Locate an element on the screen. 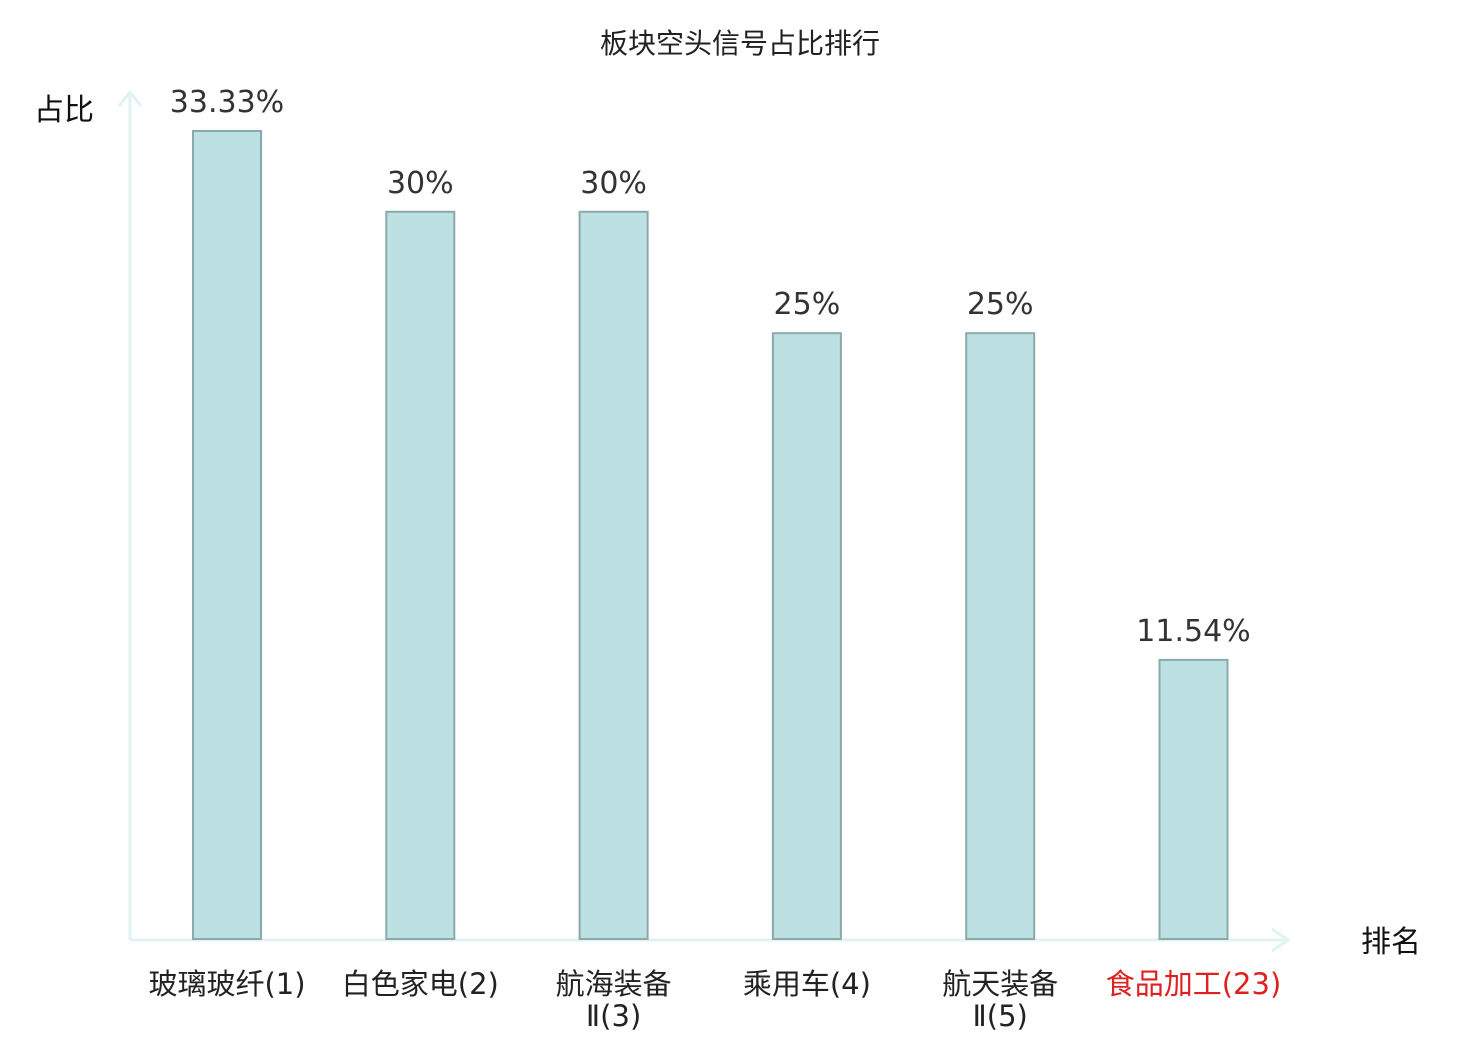 The height and width of the screenshot is (1040, 1480). category-label-line: 航海装备 is located at coordinates (614, 984).